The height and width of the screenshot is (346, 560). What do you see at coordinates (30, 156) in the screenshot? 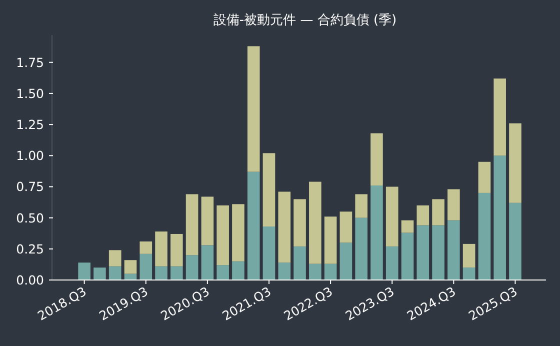
I see `y-tick-label: 1.00` at bounding box center [30, 156].